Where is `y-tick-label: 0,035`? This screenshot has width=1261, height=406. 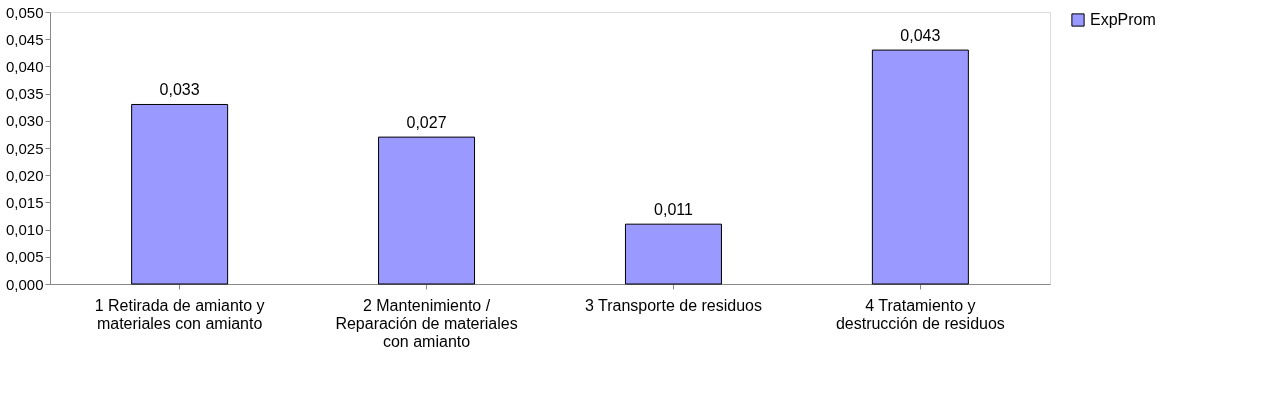 y-tick-label: 0,035 is located at coordinates (24, 94).